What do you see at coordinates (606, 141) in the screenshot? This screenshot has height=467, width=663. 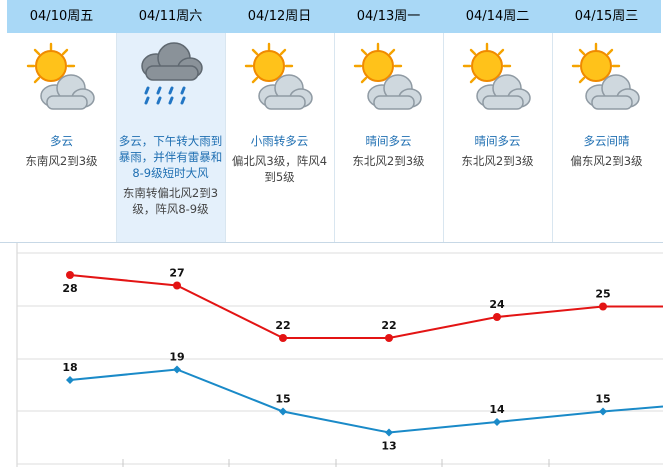 I see `weather-text: 多云间晴` at bounding box center [606, 141].